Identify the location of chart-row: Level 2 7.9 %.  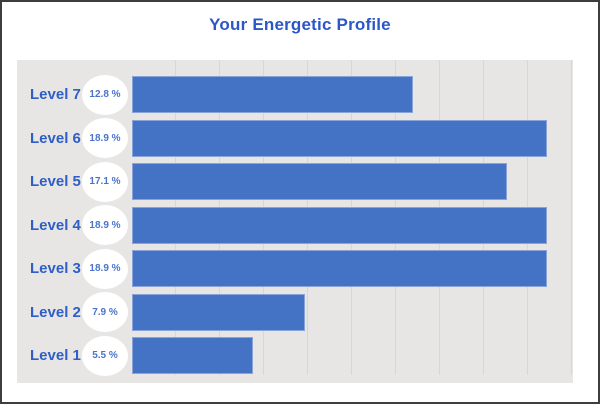
(295, 313).